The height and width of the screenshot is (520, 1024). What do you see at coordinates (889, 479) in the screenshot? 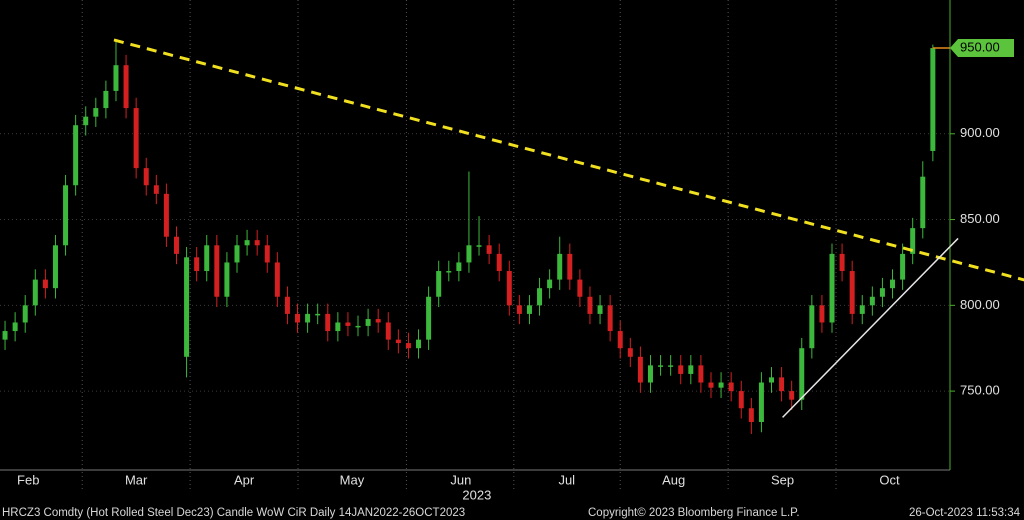
I see `x-tick-label: Oct` at bounding box center [889, 479].